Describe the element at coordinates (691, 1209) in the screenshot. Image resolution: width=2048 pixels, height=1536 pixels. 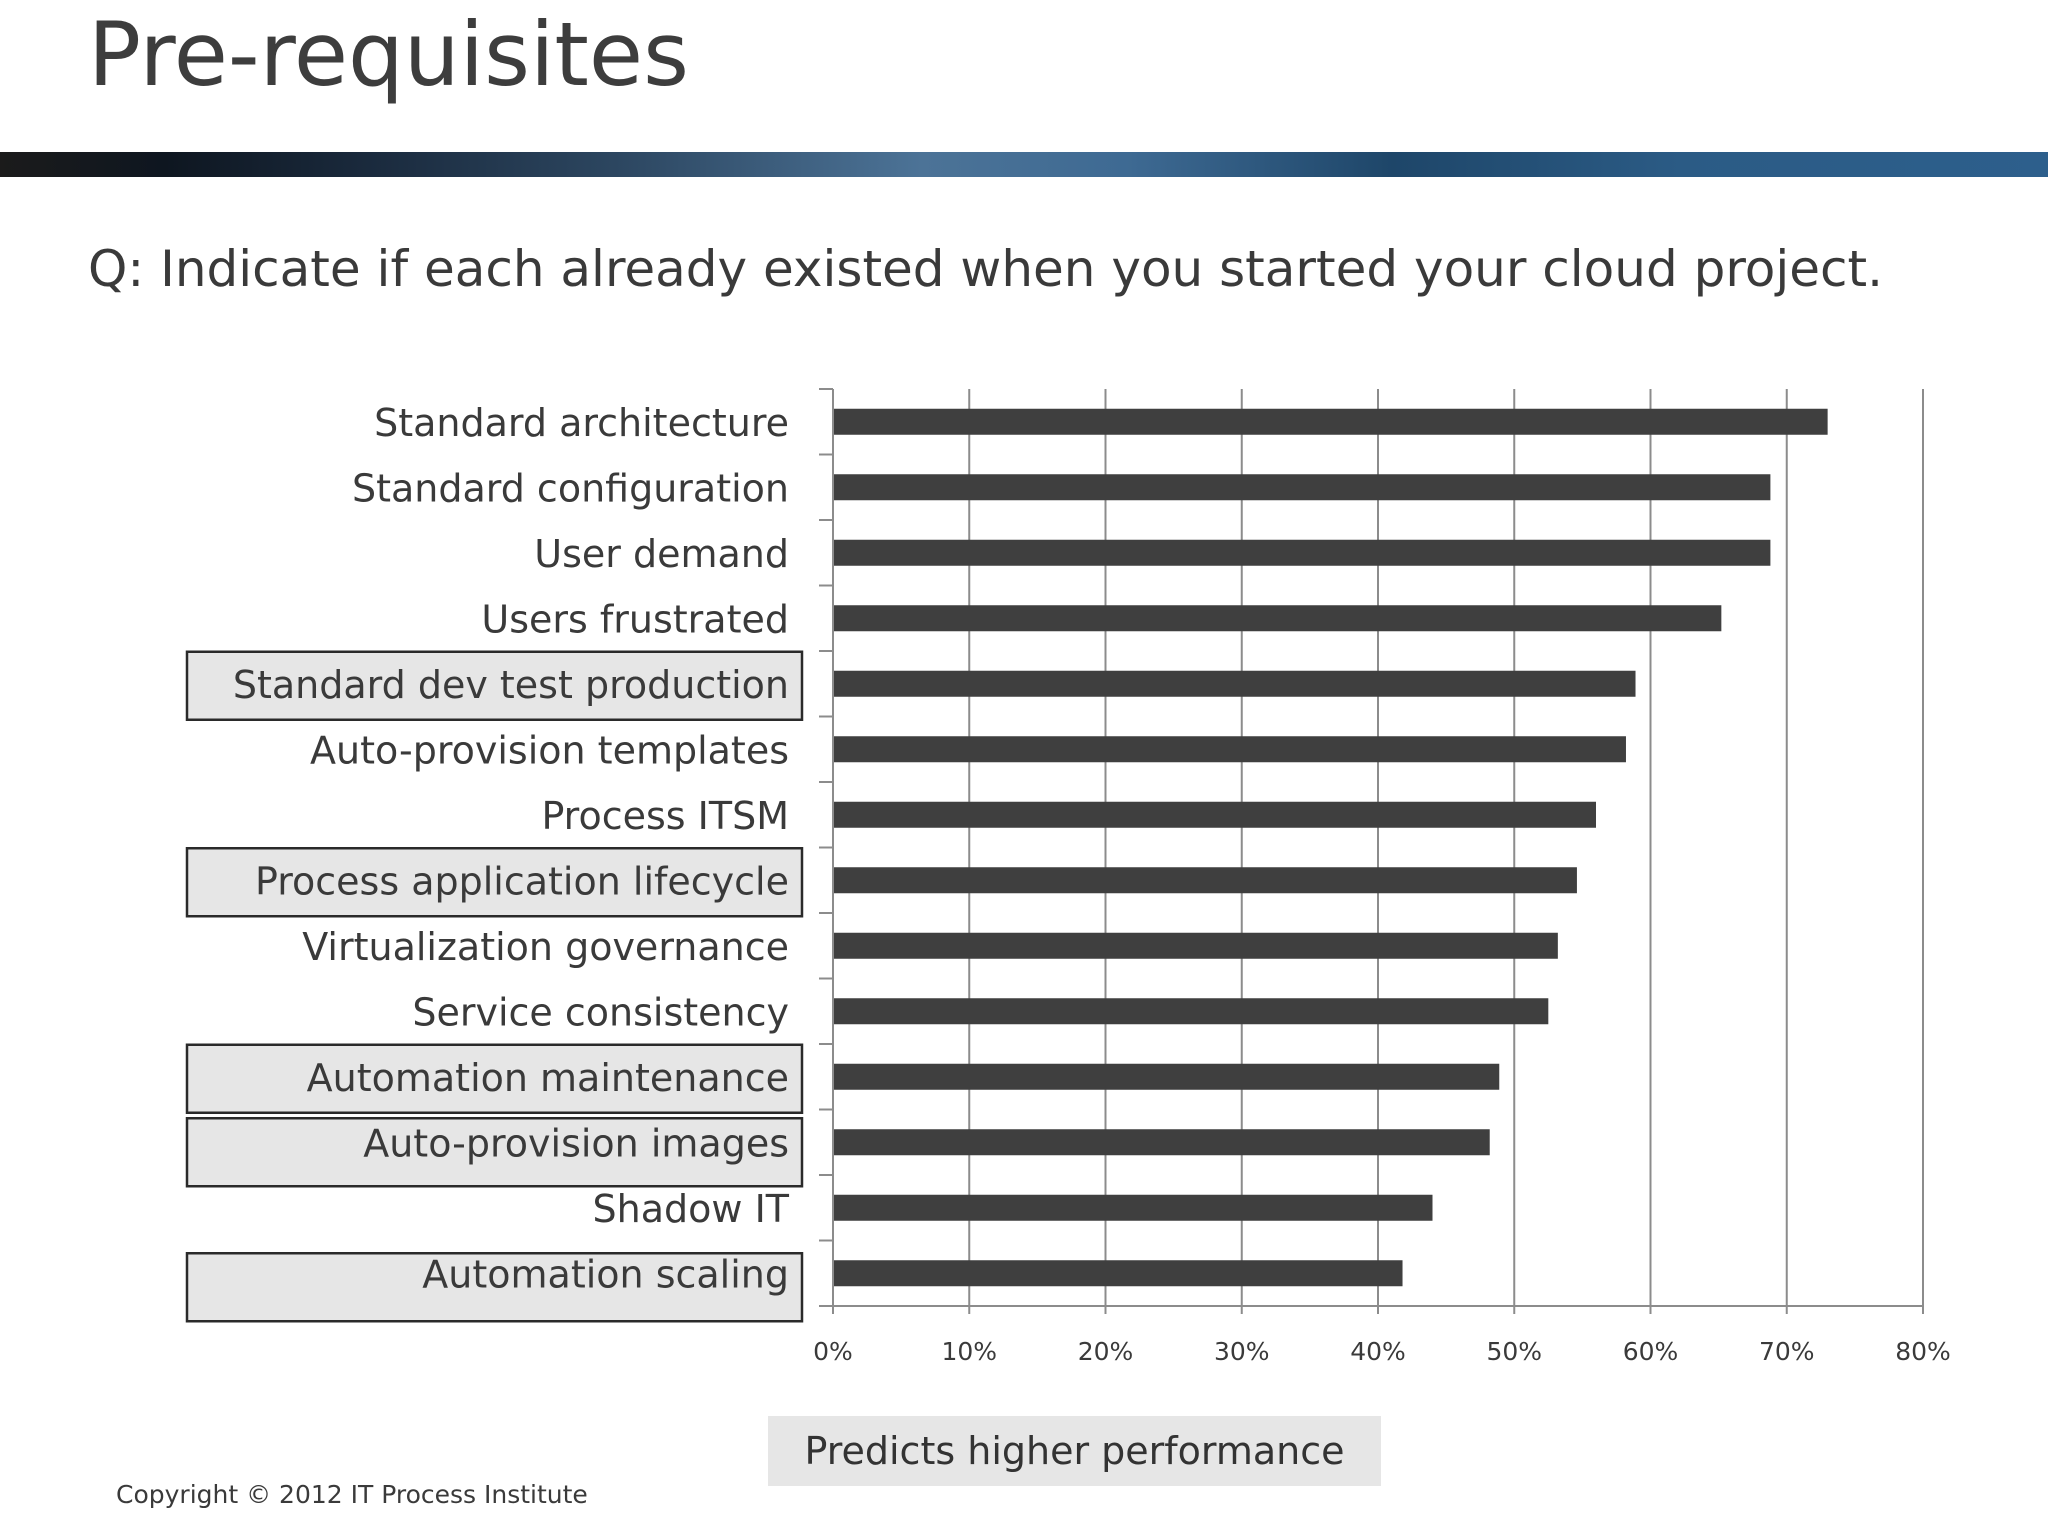
I see `category-label-shadow-it: Shadow IT` at that location.